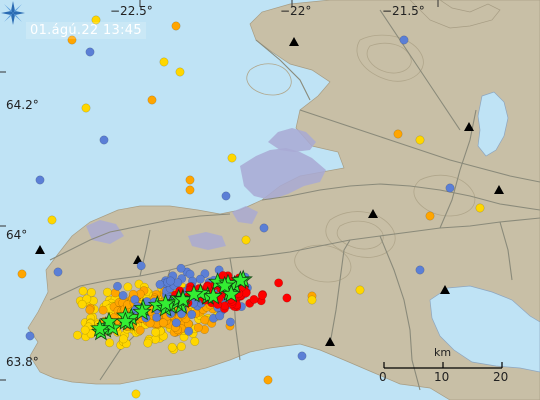 This screenshot has width=540, height=400. What do you see at coordinates (493, 124) in the screenshot?
I see `lake-thingvallavatn` at bounding box center [493, 124].